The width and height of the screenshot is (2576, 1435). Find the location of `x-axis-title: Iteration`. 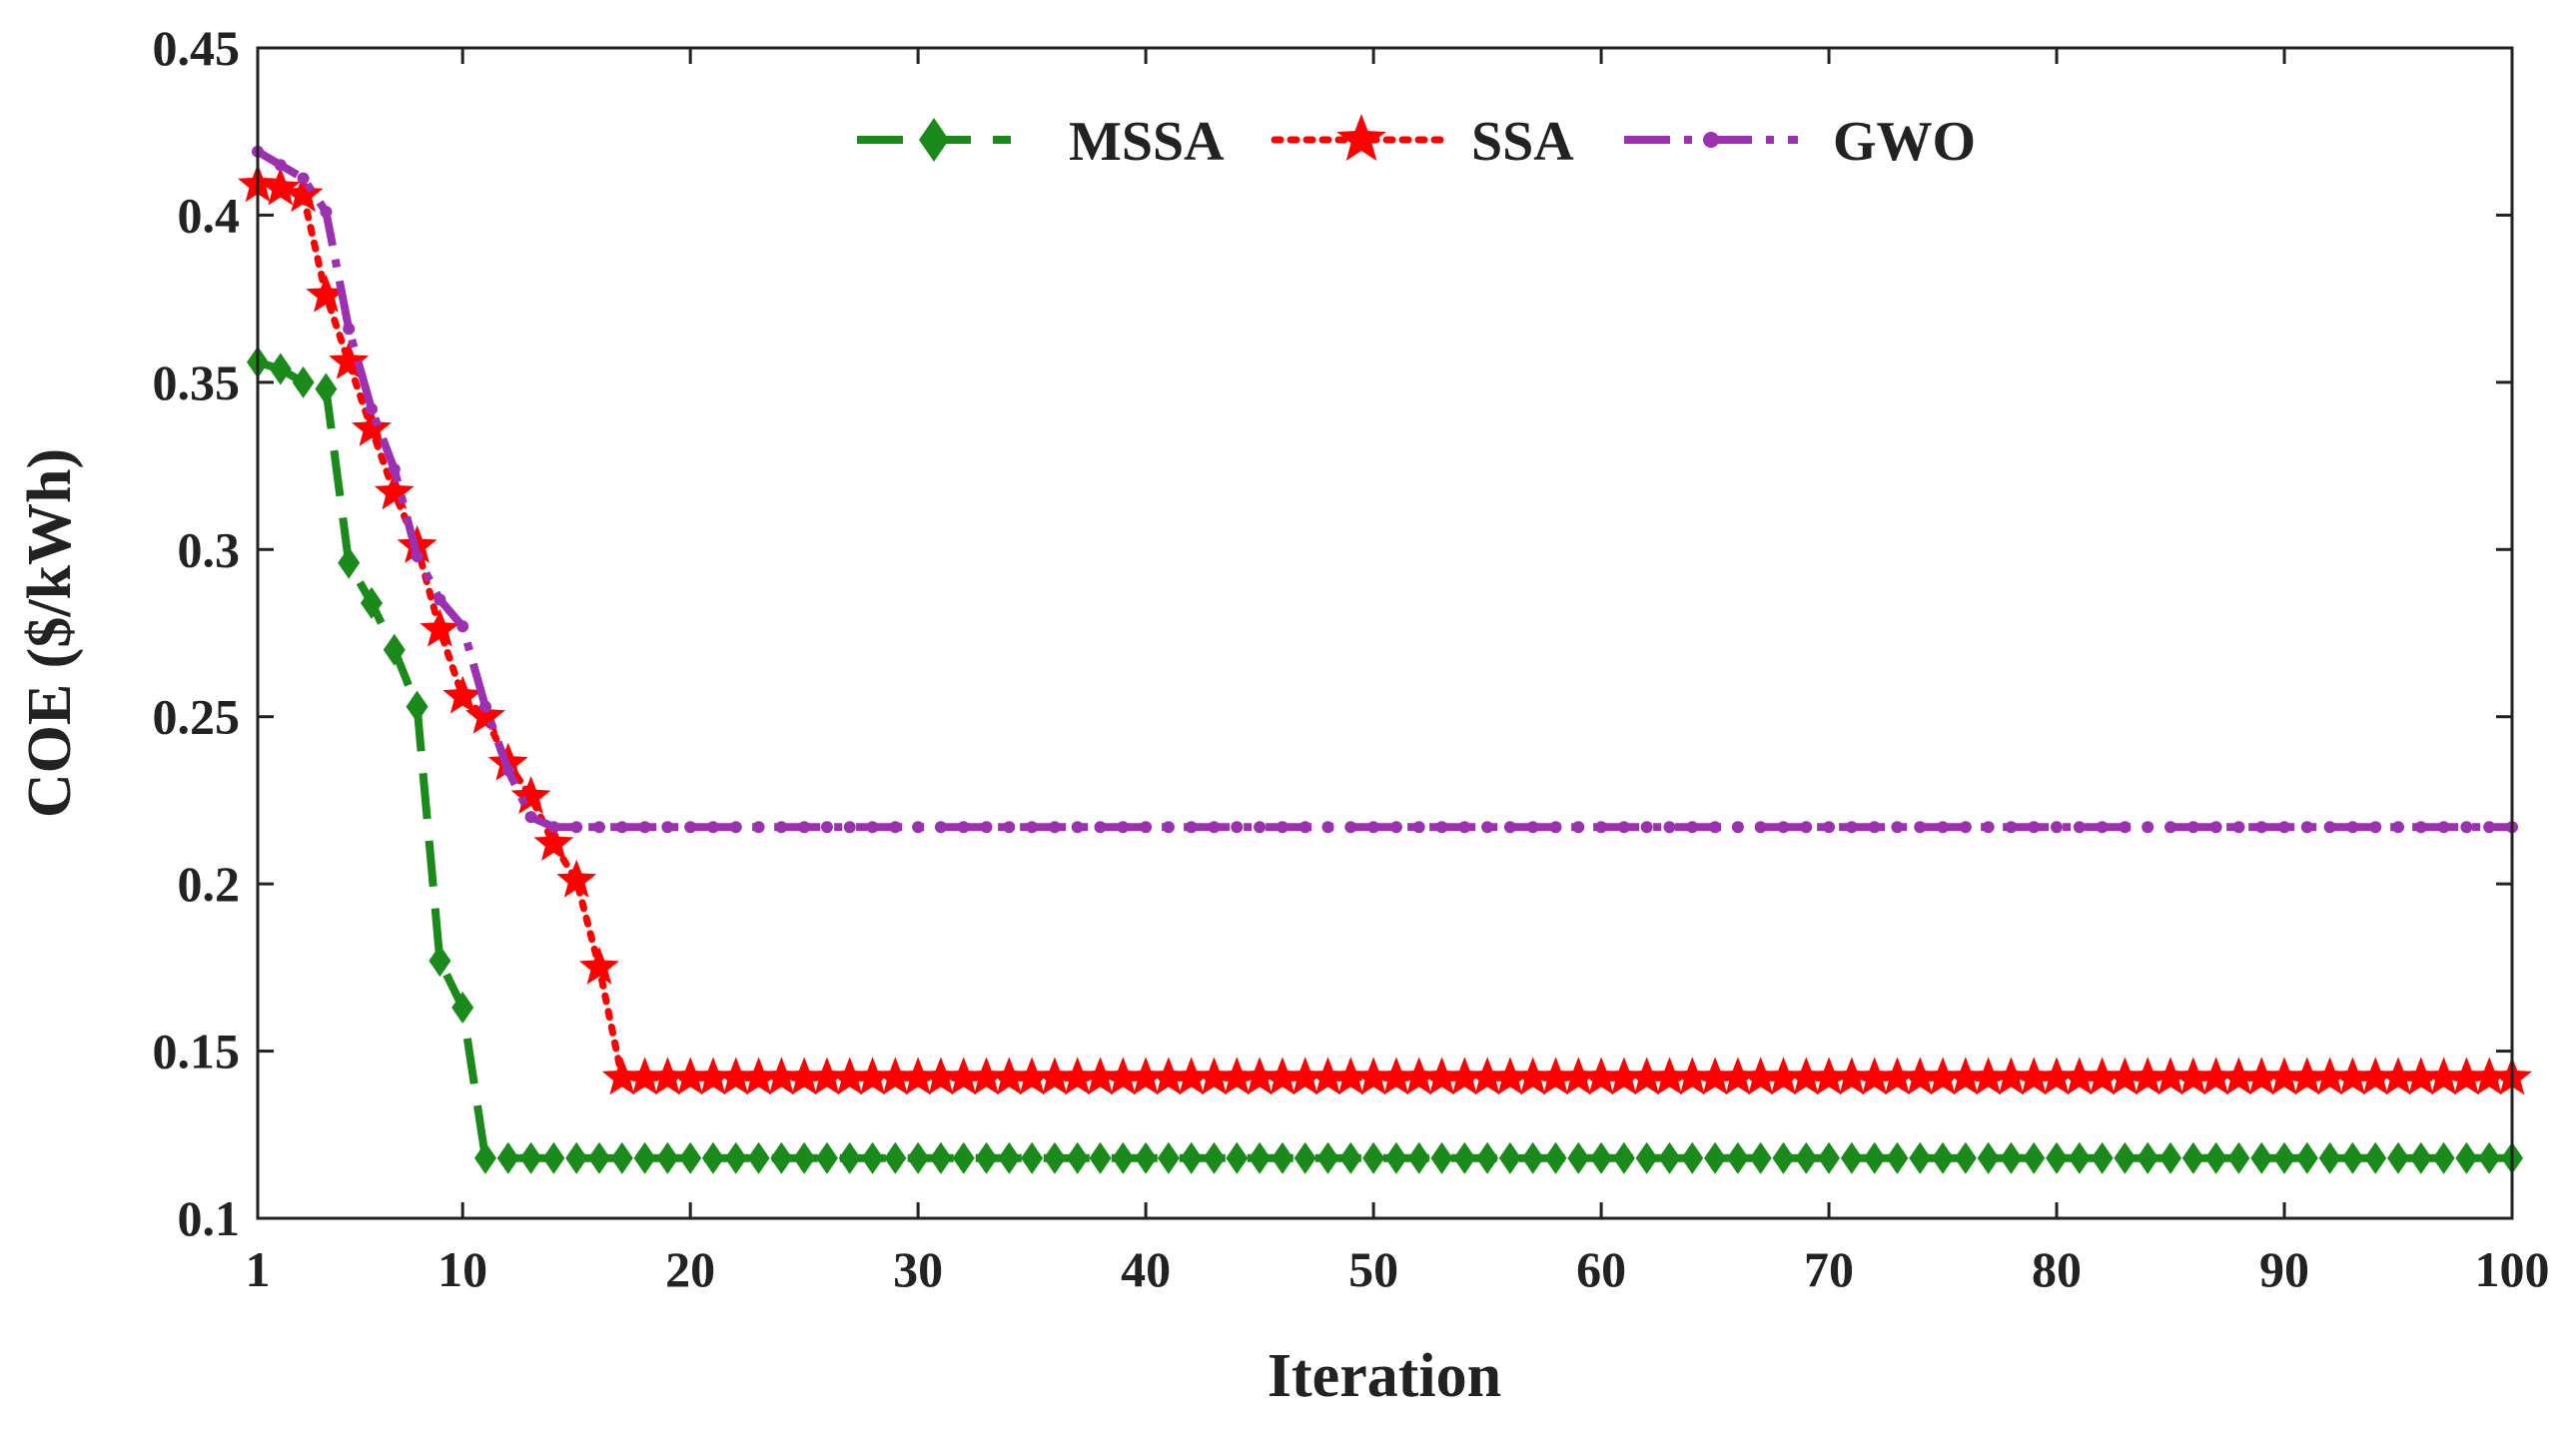

x-axis-title: Iteration is located at coordinates (1385, 1376).